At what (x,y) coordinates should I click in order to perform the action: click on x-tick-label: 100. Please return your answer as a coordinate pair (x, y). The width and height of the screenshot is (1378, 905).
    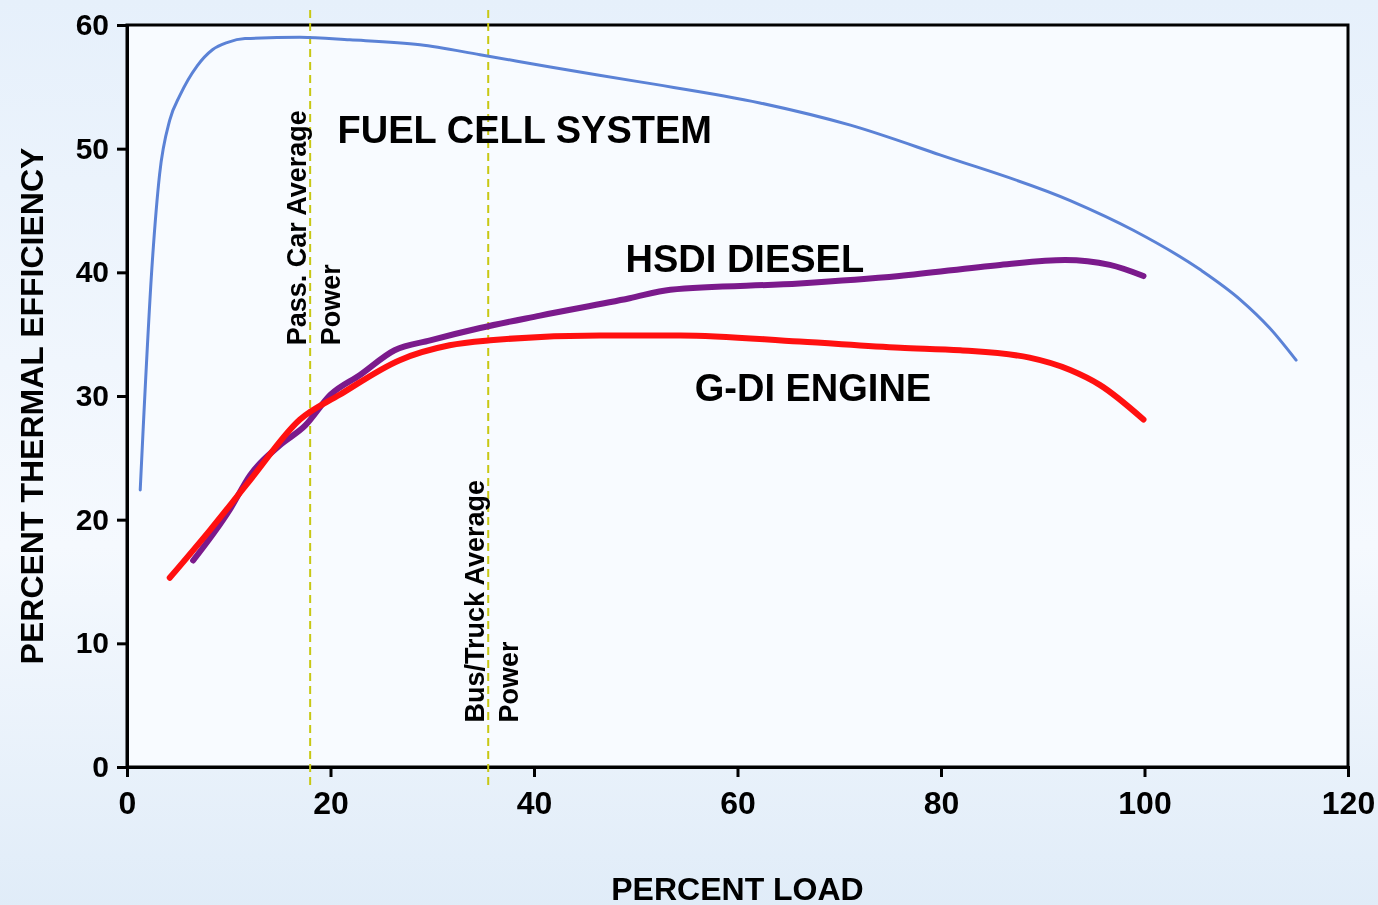
    Looking at the image, I should click on (1145, 802).